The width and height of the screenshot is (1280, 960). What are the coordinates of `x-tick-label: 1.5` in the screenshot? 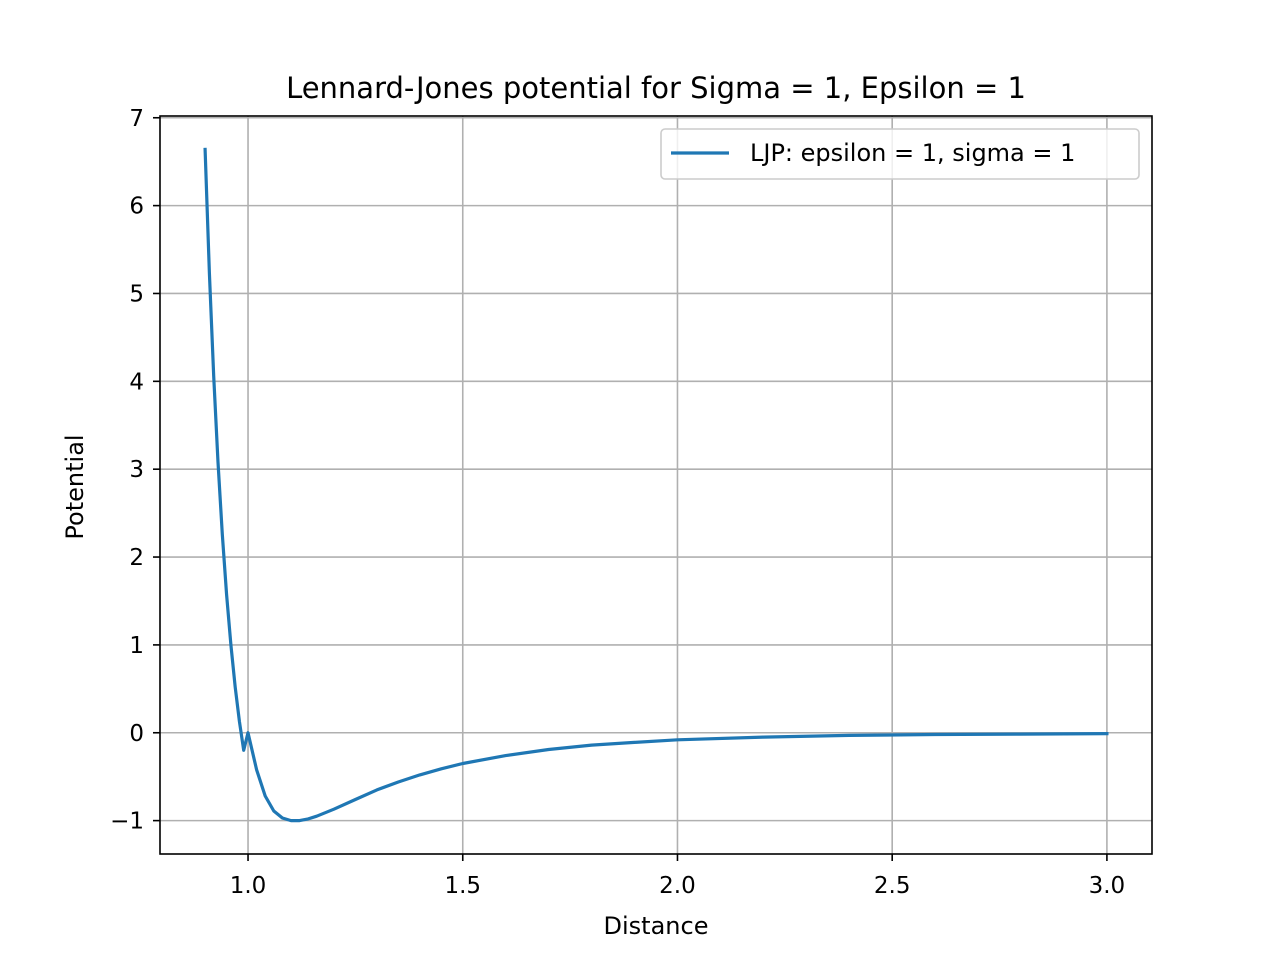 It's located at (462, 886).